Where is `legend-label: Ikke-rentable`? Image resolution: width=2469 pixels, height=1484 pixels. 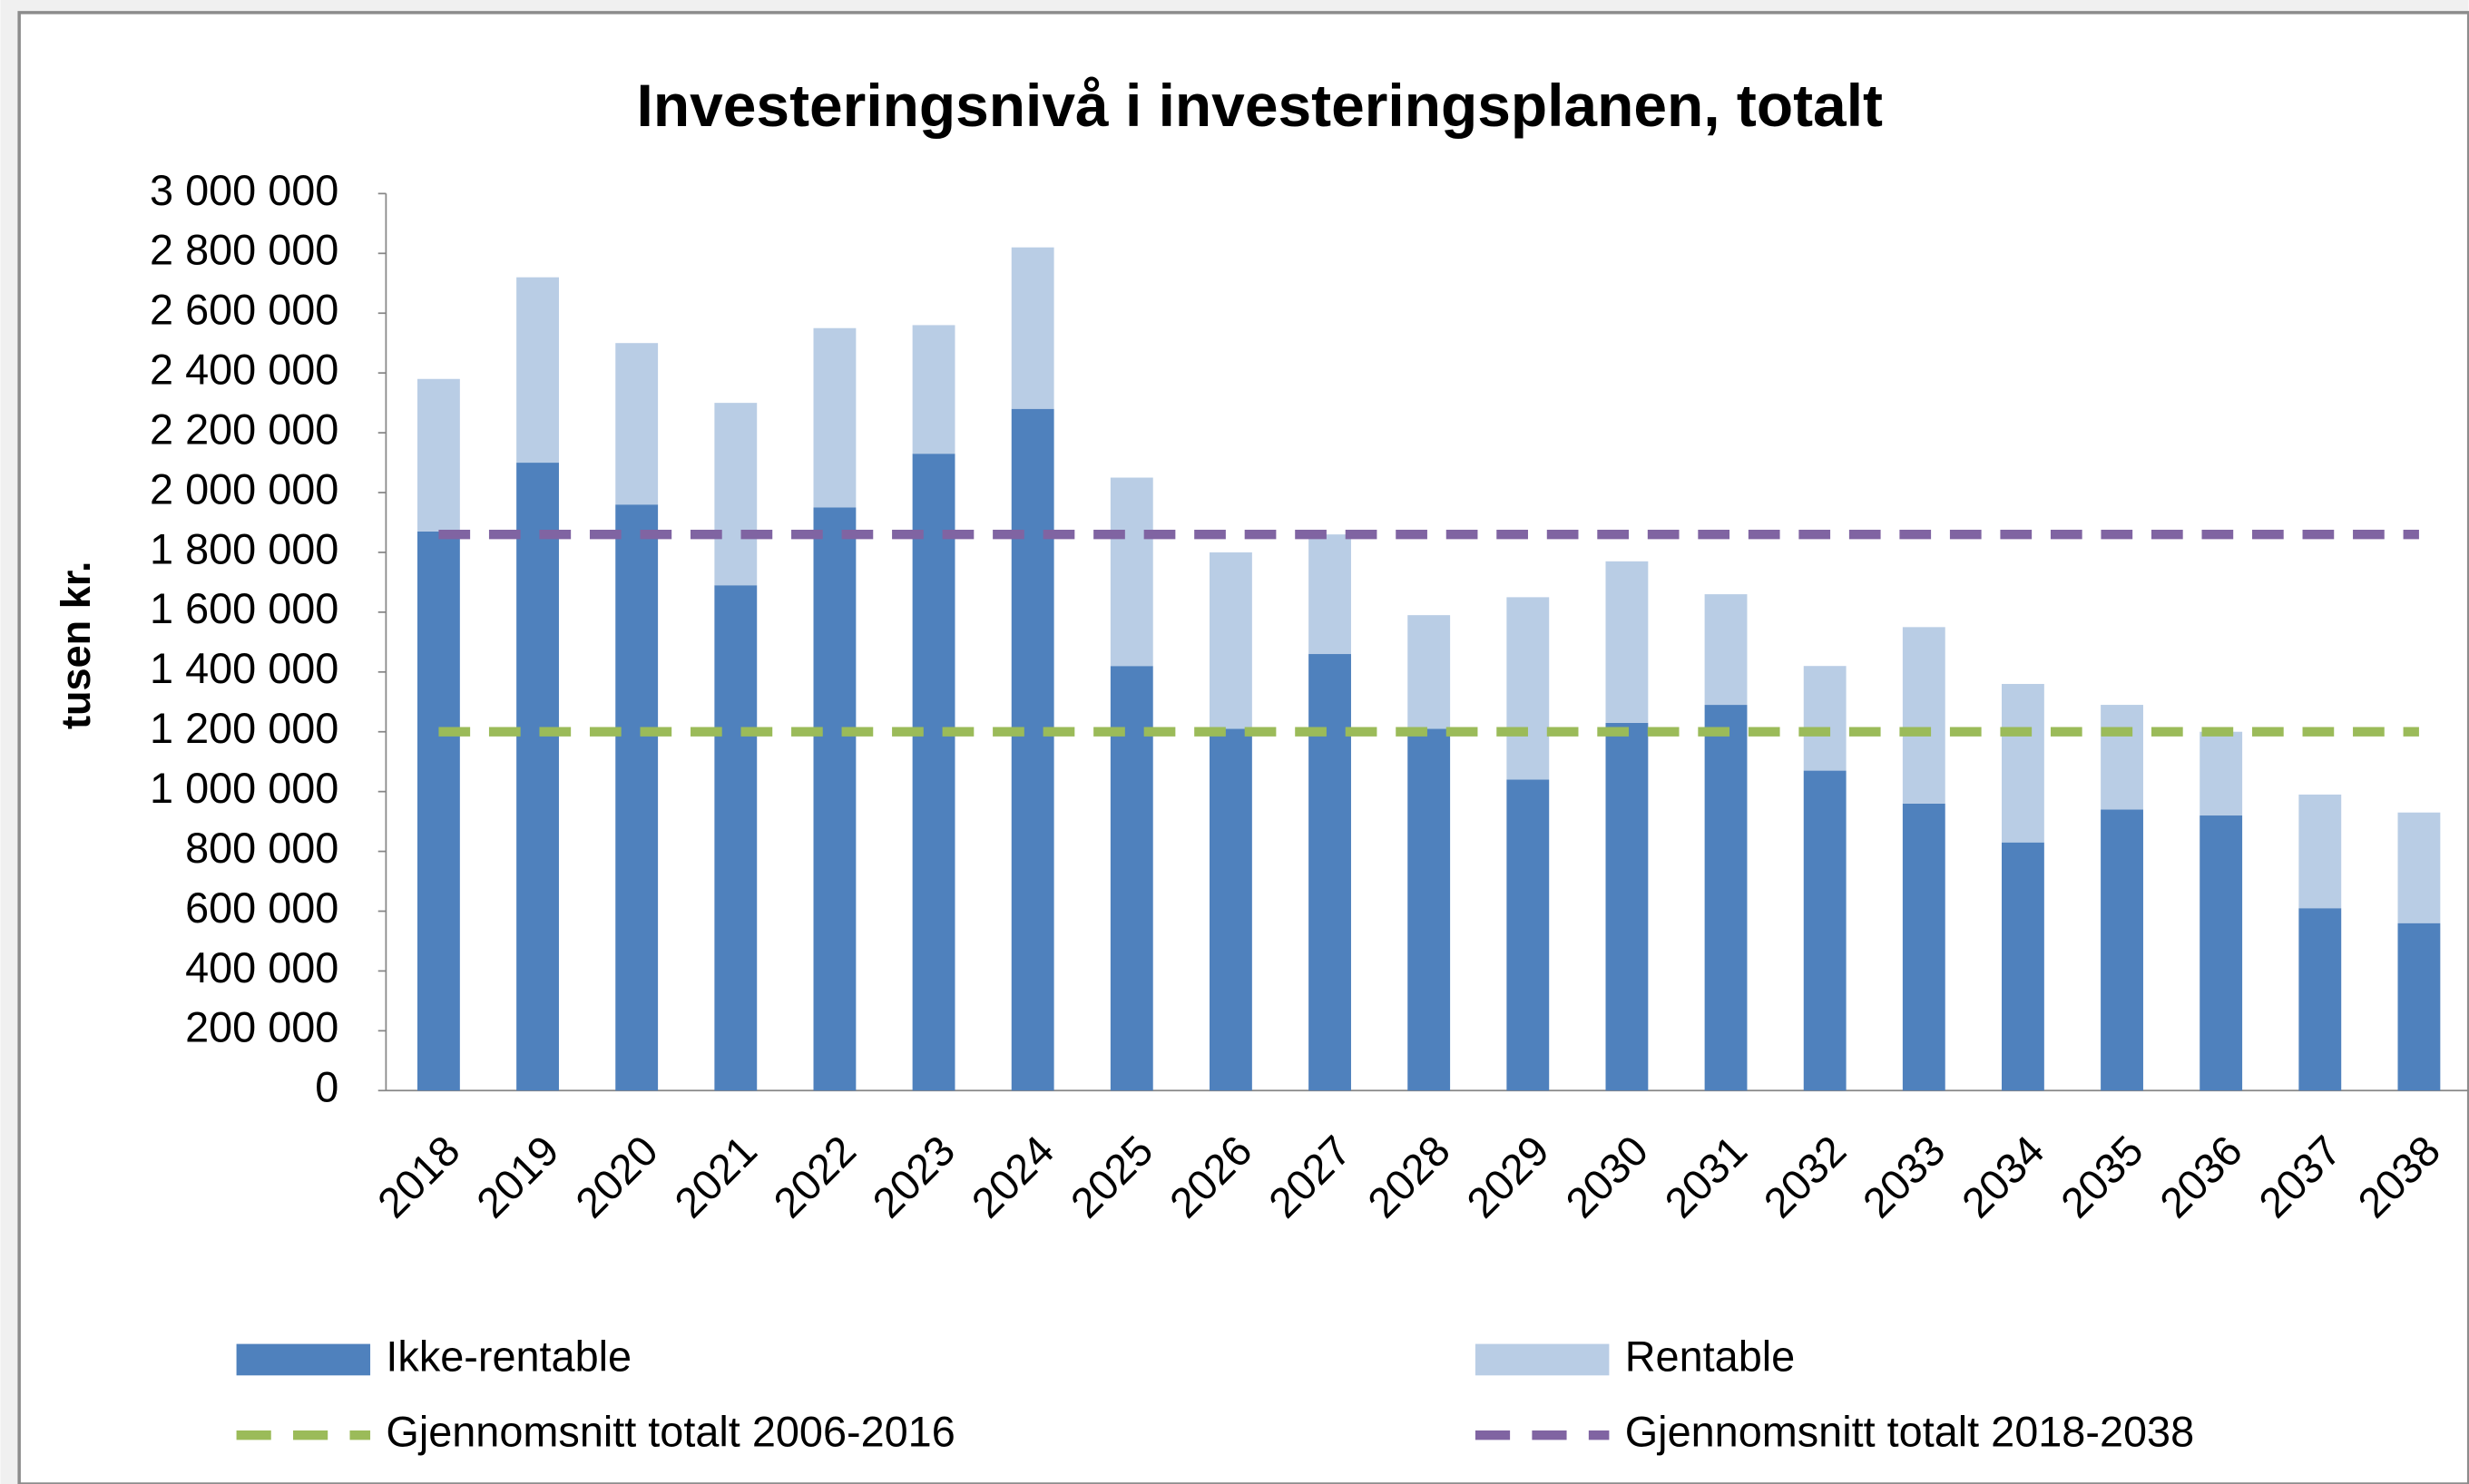
legend-label: Ikke-rentable is located at coordinates (509, 1356).